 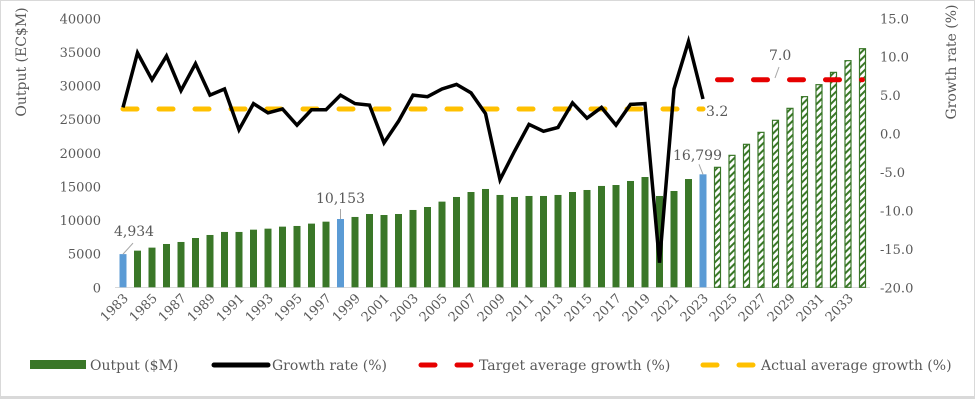 What do you see at coordinates (574, 366) in the screenshot?
I see `legend-label-target: Target average growth (%)` at bounding box center [574, 366].